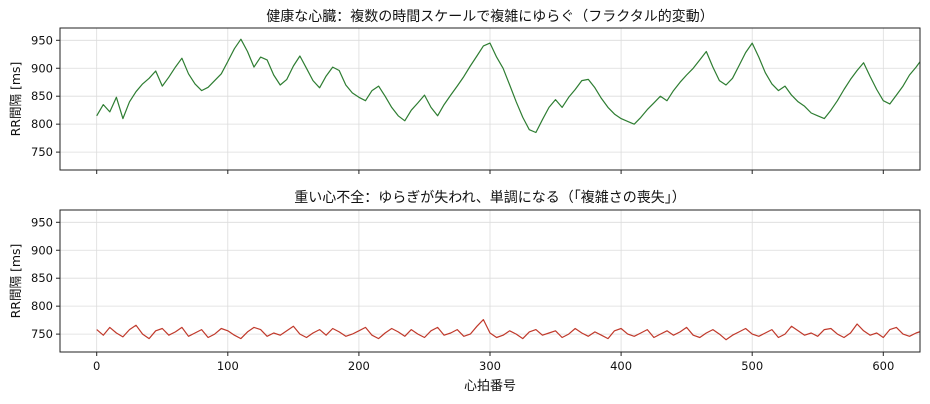  Describe the element at coordinates (96, 366) in the screenshot. I see `x-tick-label: 0` at that location.